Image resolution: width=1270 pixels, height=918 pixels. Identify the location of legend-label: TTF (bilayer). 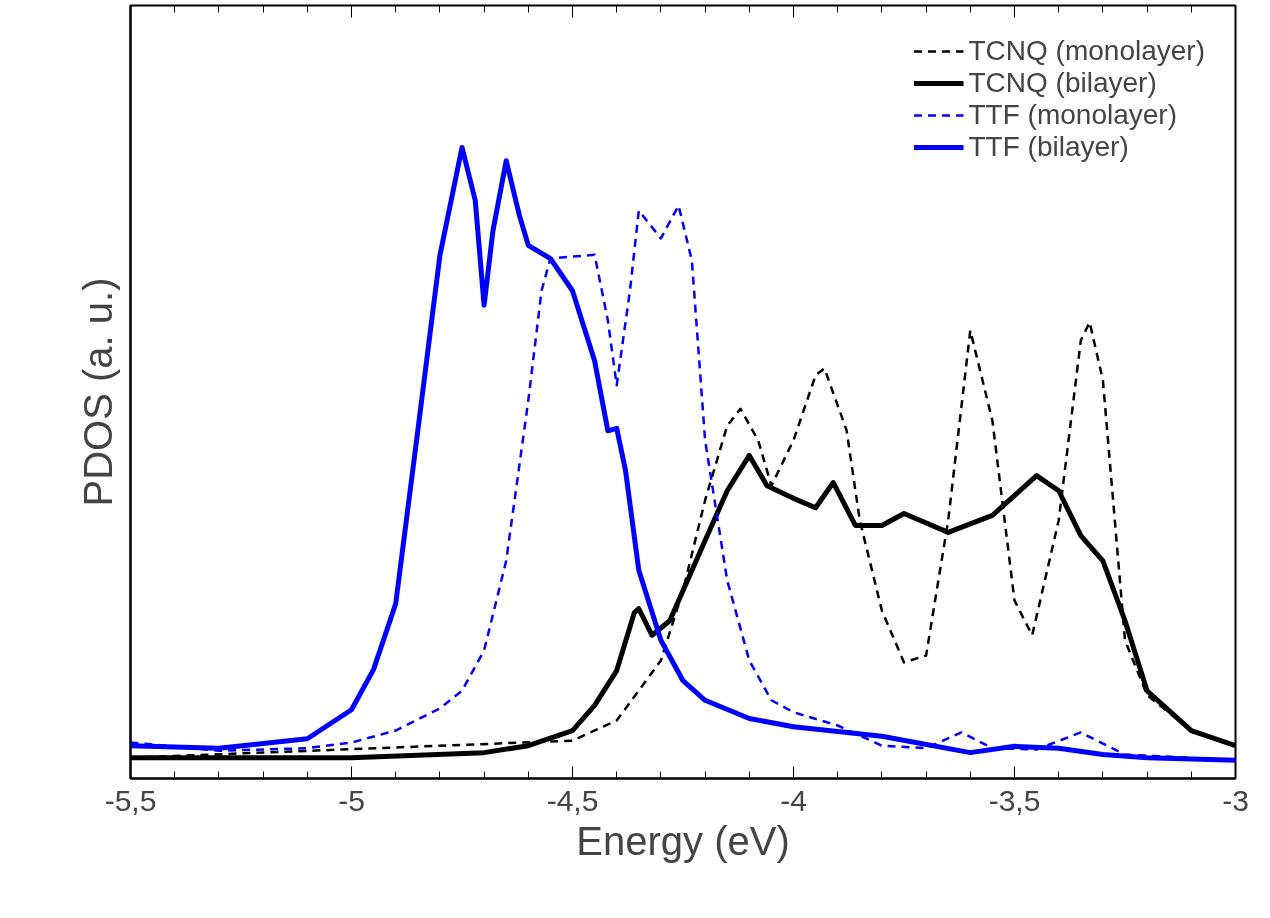
(1048, 147).